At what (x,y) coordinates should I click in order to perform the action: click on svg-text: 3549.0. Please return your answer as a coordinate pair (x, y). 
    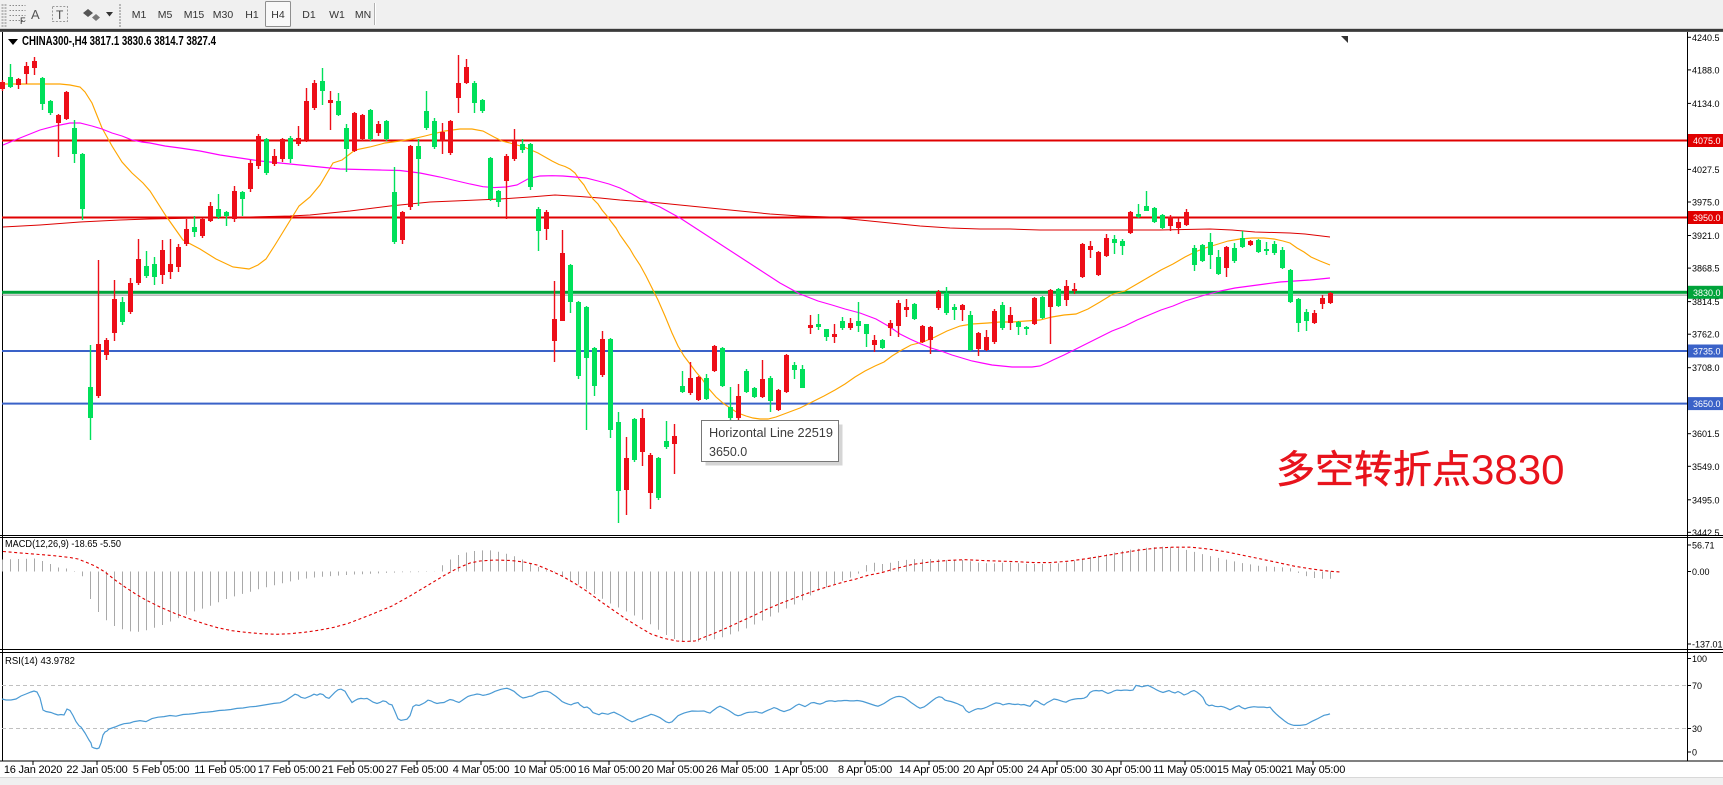
    Looking at the image, I should click on (1706, 467).